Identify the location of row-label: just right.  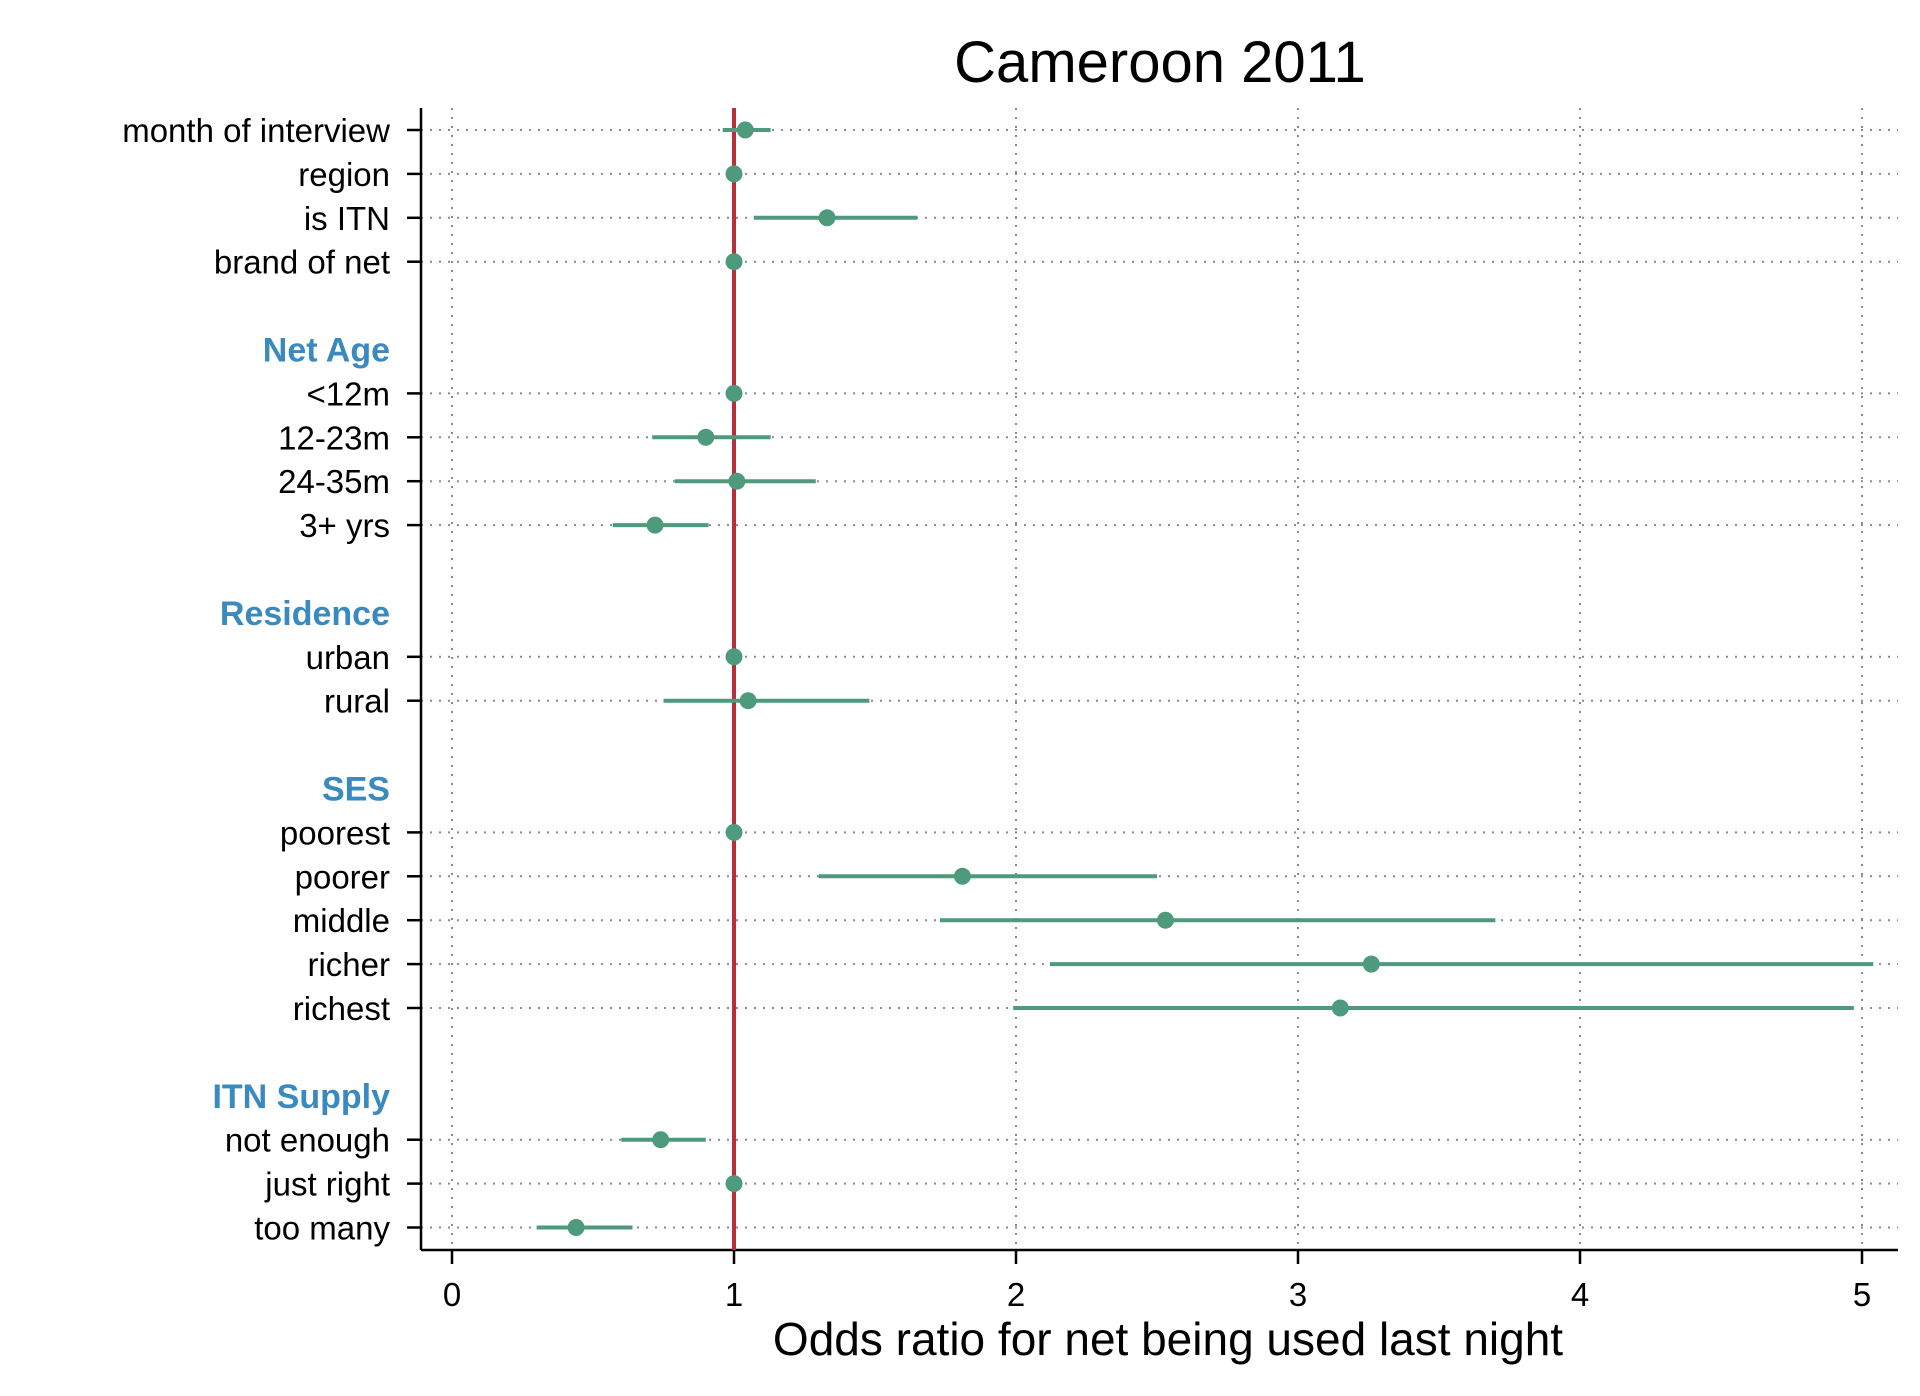
(327, 1184).